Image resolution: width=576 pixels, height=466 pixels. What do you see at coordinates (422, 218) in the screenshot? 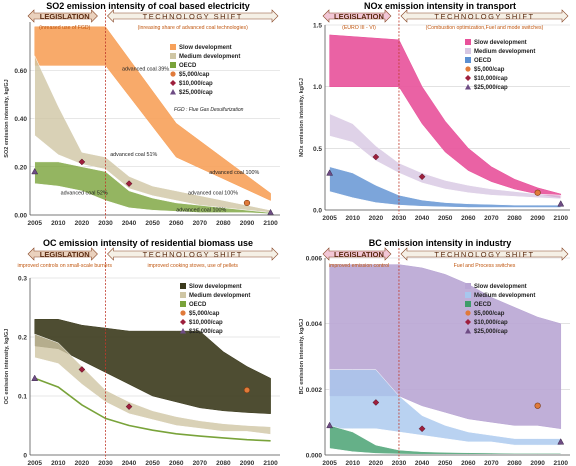
I see `x-tick-label: 2040` at bounding box center [422, 218].